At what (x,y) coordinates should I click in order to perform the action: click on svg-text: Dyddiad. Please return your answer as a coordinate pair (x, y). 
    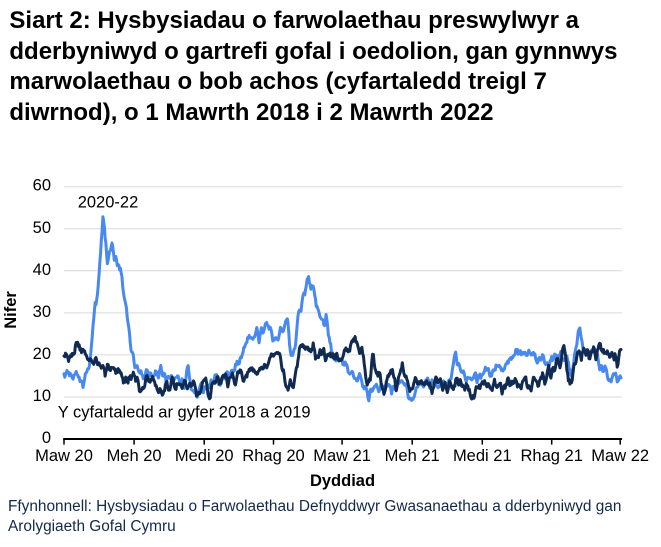
    Looking at the image, I should click on (342, 481).